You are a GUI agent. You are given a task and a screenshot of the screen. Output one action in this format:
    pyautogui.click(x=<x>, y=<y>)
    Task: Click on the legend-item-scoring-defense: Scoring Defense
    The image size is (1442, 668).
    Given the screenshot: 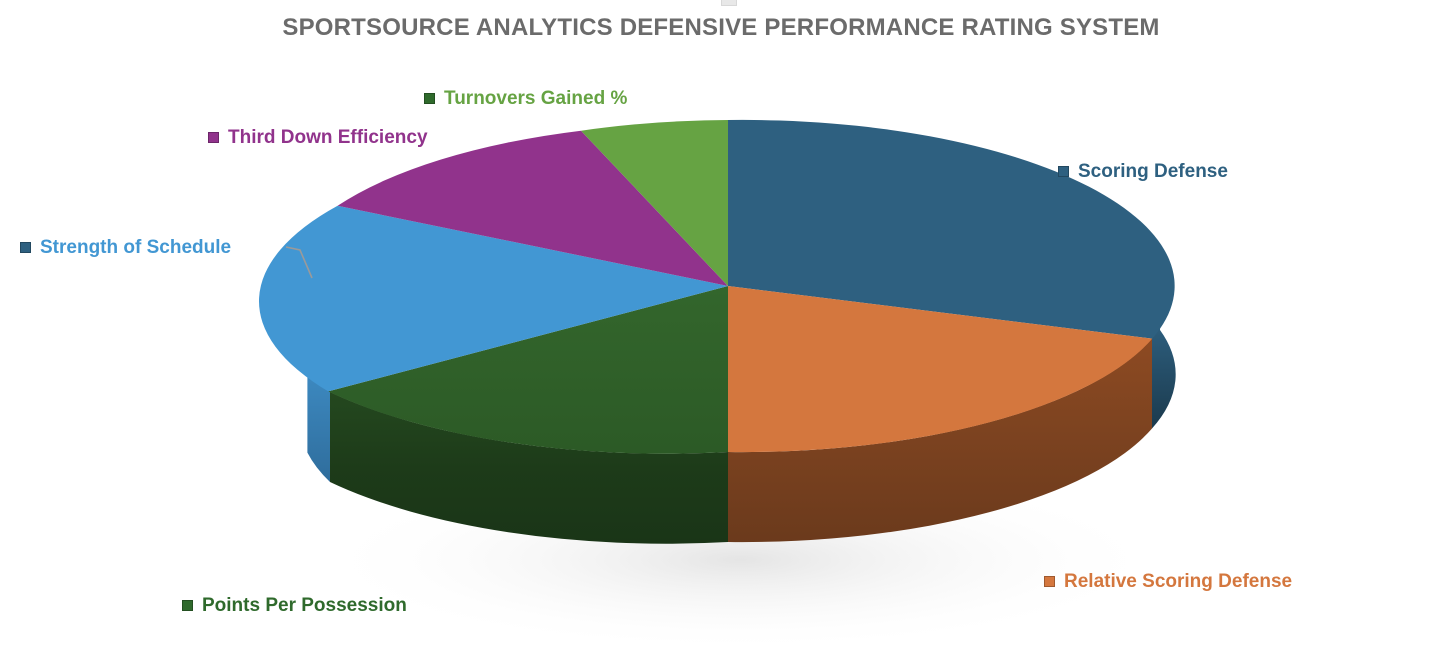 What is the action you would take?
    pyautogui.click(x=1143, y=171)
    